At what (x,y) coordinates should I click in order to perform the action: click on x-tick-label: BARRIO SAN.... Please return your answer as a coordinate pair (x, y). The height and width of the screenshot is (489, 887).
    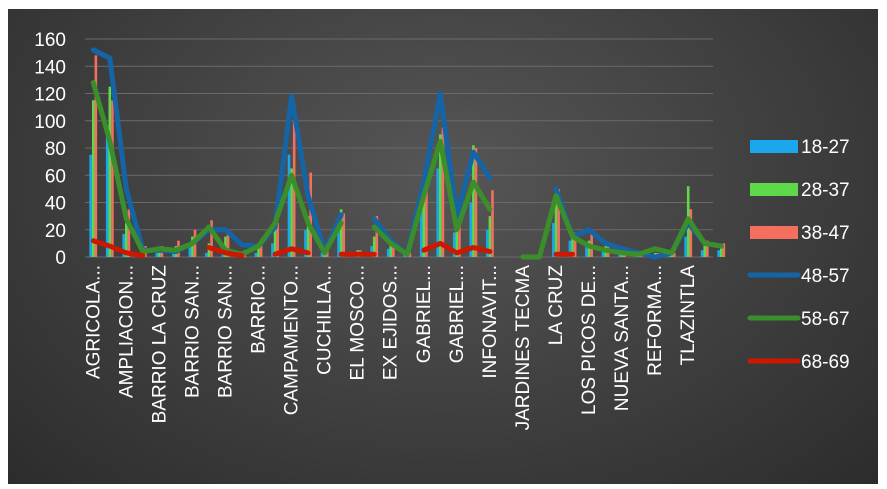
    Looking at the image, I should click on (192, 331).